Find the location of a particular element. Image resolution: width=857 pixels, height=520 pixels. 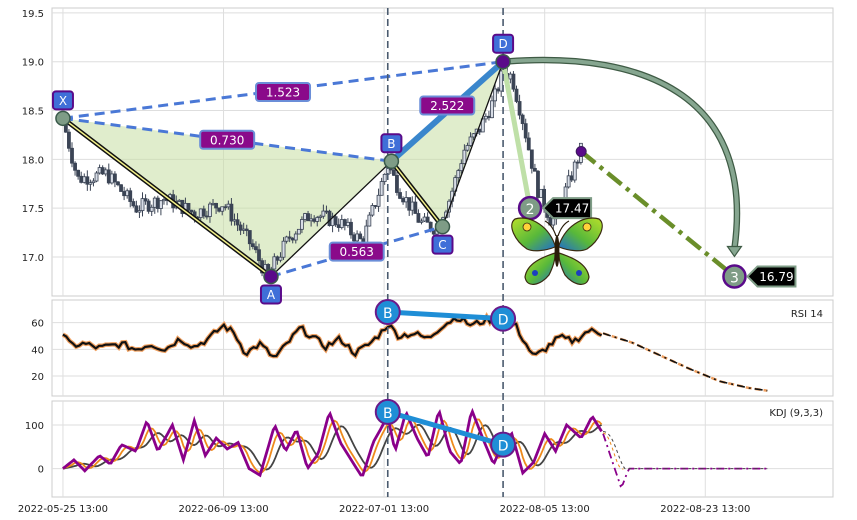

divergence-line-kdj is located at coordinates (445, 428).